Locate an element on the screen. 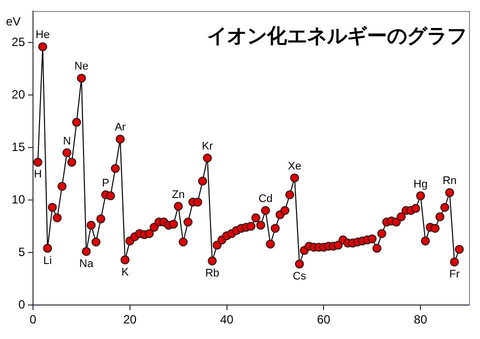  annotation: H is located at coordinates (38, 174).